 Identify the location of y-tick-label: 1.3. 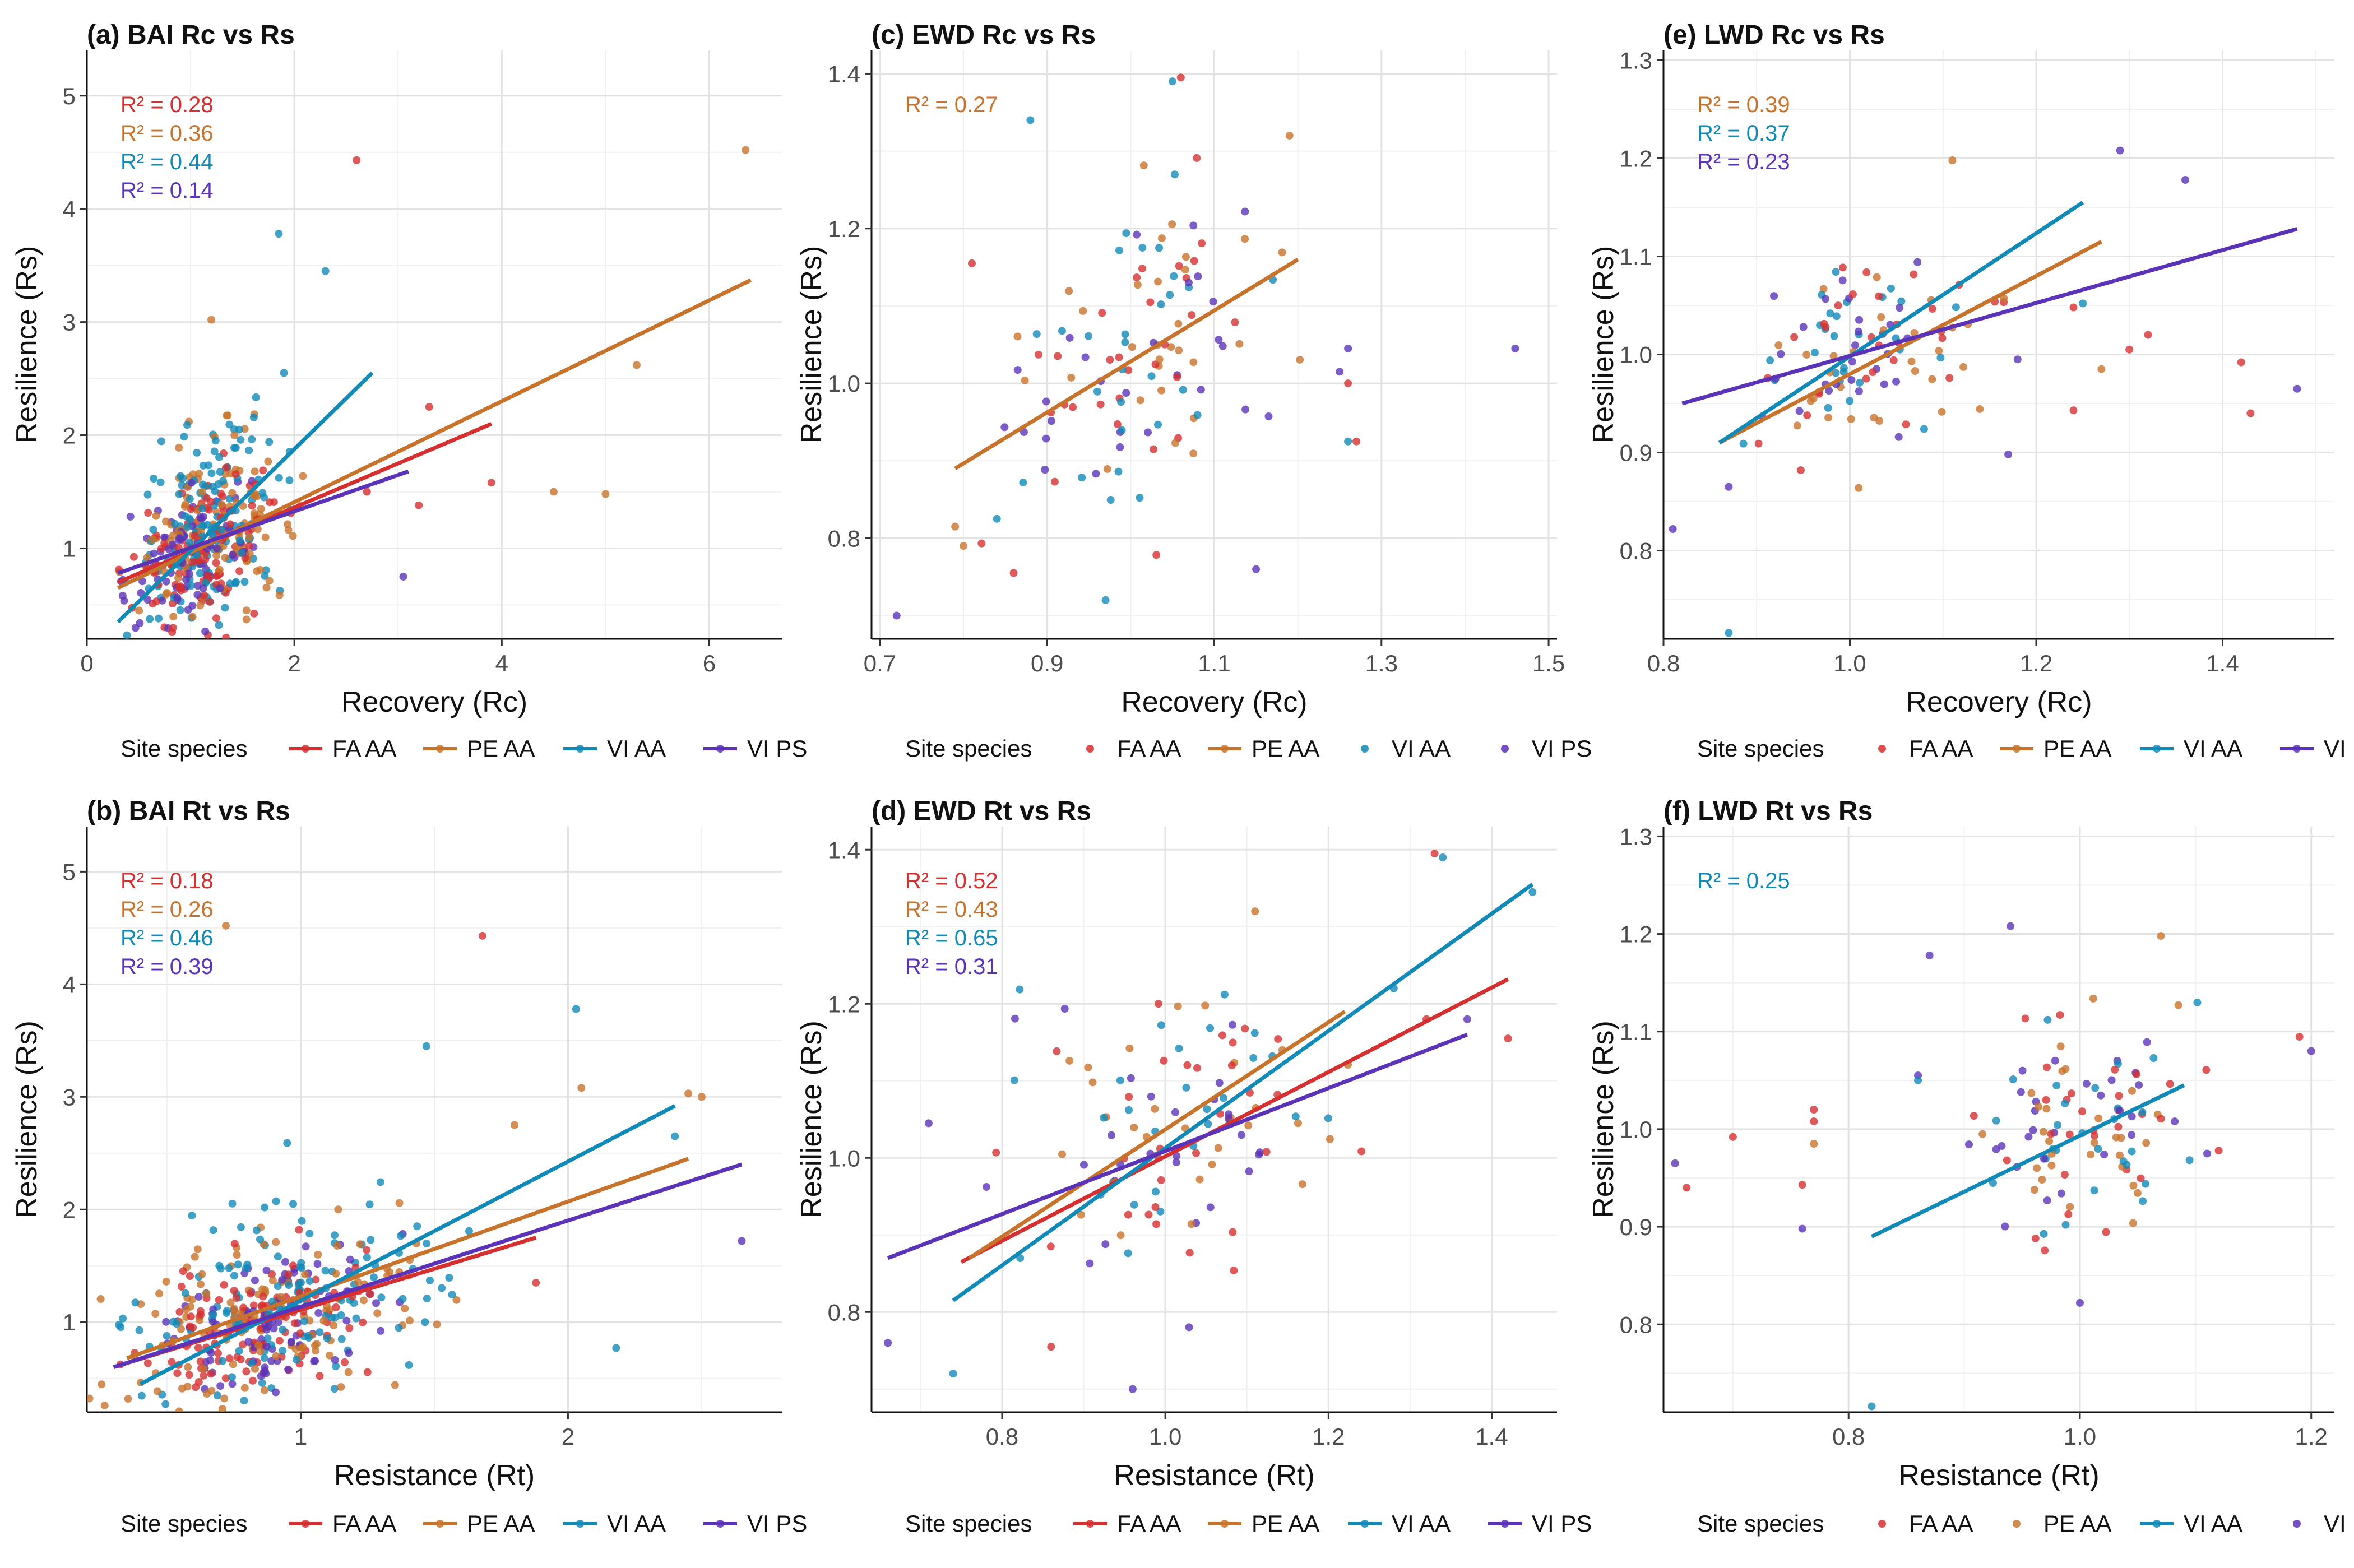
(1636, 61).